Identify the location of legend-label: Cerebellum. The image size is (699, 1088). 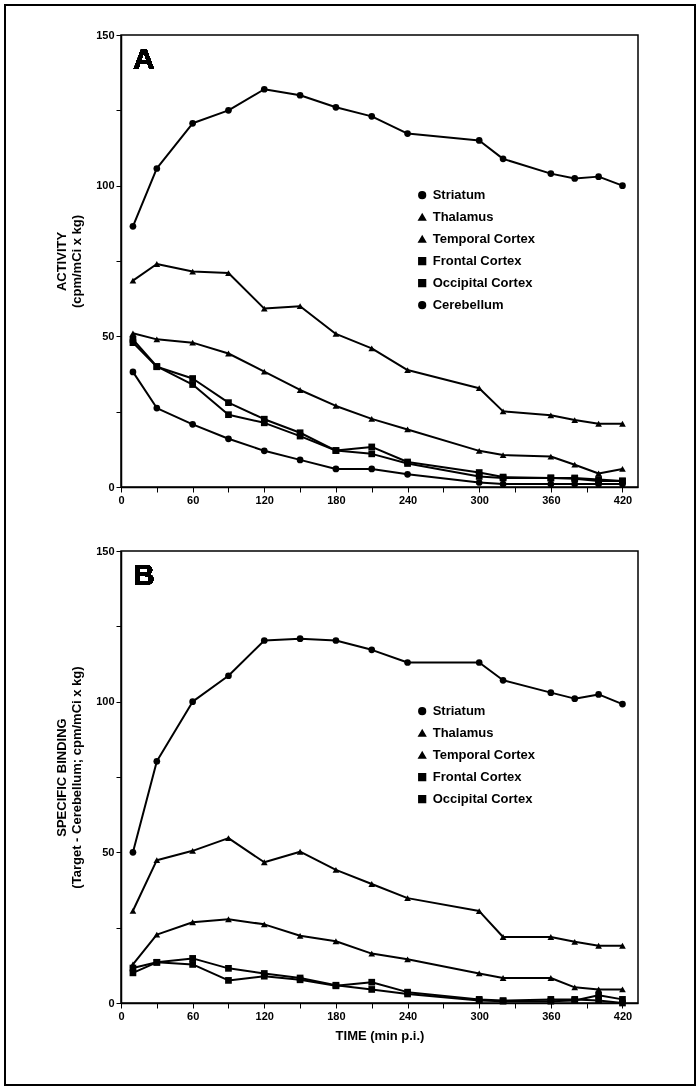
(468, 305).